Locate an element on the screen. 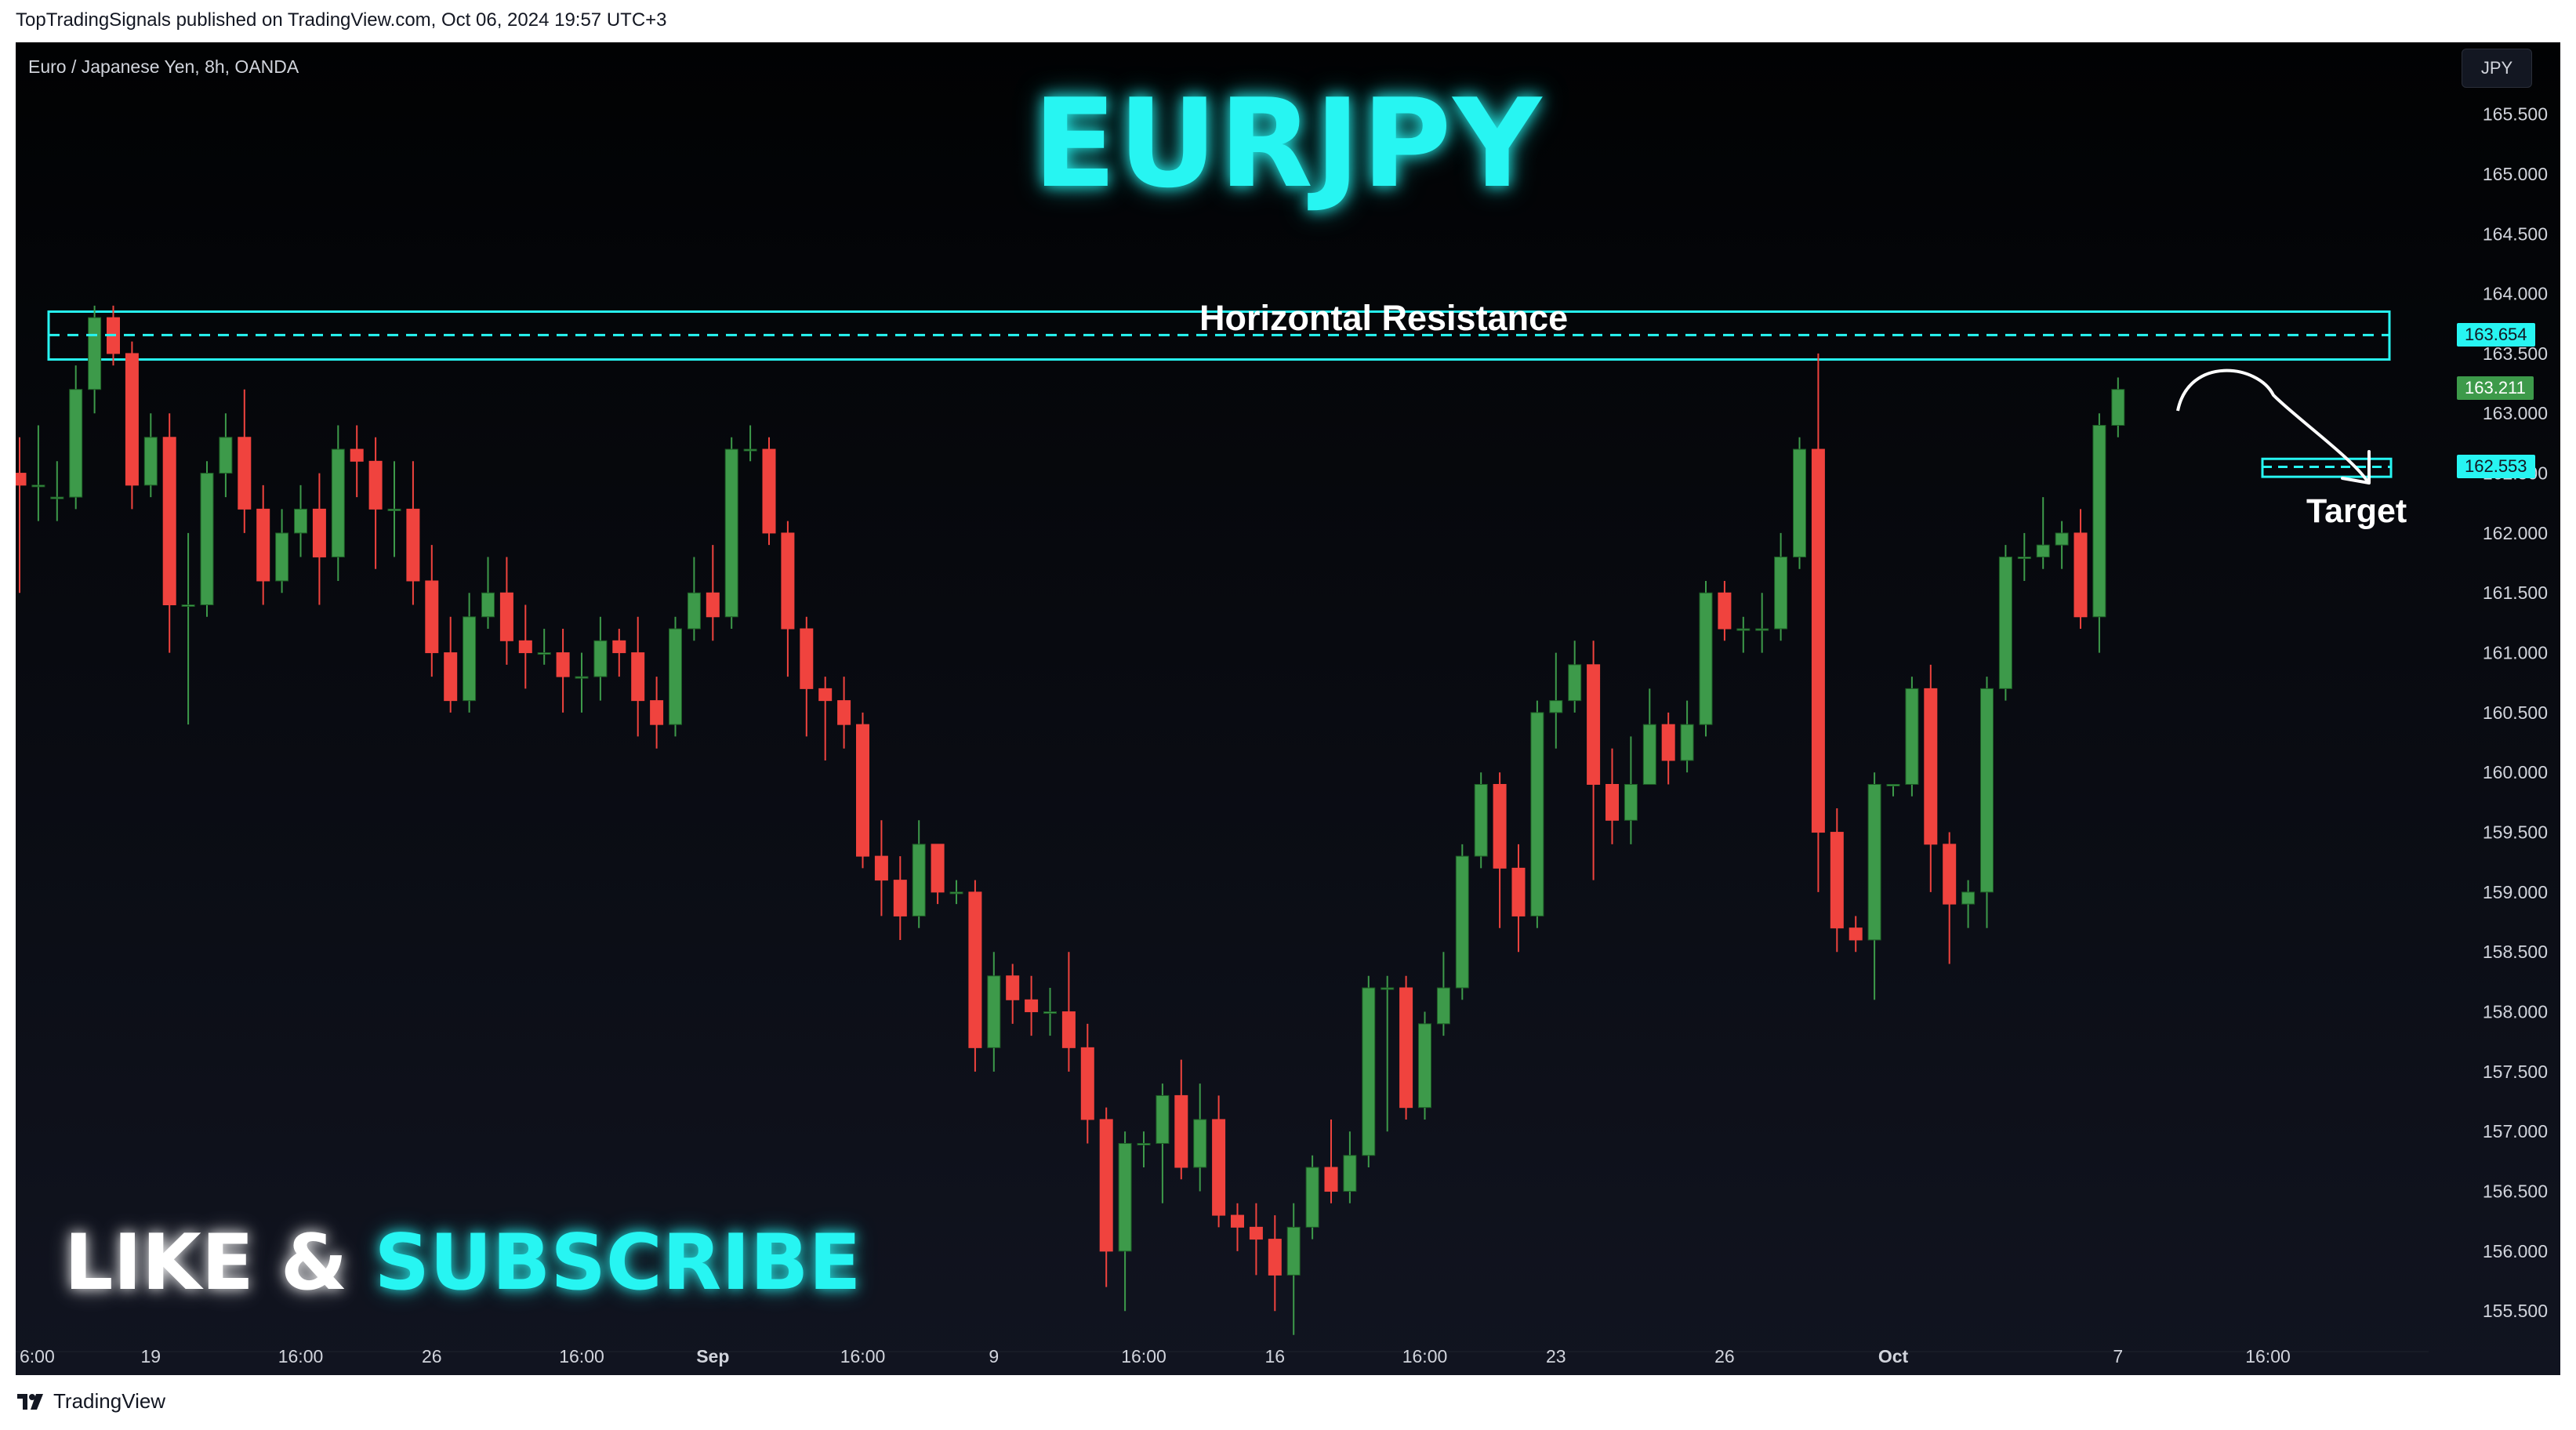 This screenshot has width=2576, height=1430. like-subscribe-banner: LIKE & SUBSCRIBE is located at coordinates (462, 1263).